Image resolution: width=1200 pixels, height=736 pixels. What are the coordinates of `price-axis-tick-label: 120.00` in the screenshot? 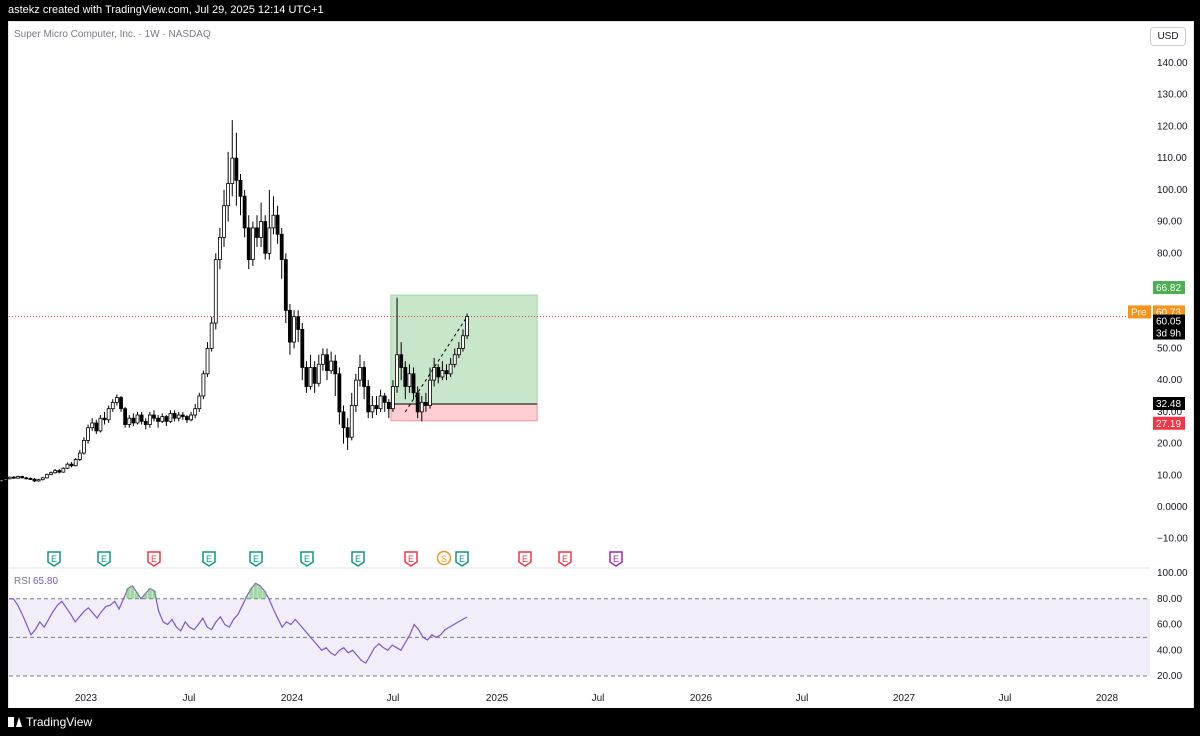 It's located at (1172, 126).